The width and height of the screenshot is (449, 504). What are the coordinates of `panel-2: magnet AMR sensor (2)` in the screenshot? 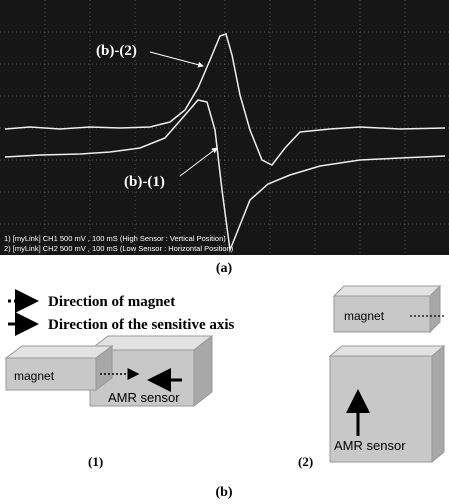 It's located at (372, 376).